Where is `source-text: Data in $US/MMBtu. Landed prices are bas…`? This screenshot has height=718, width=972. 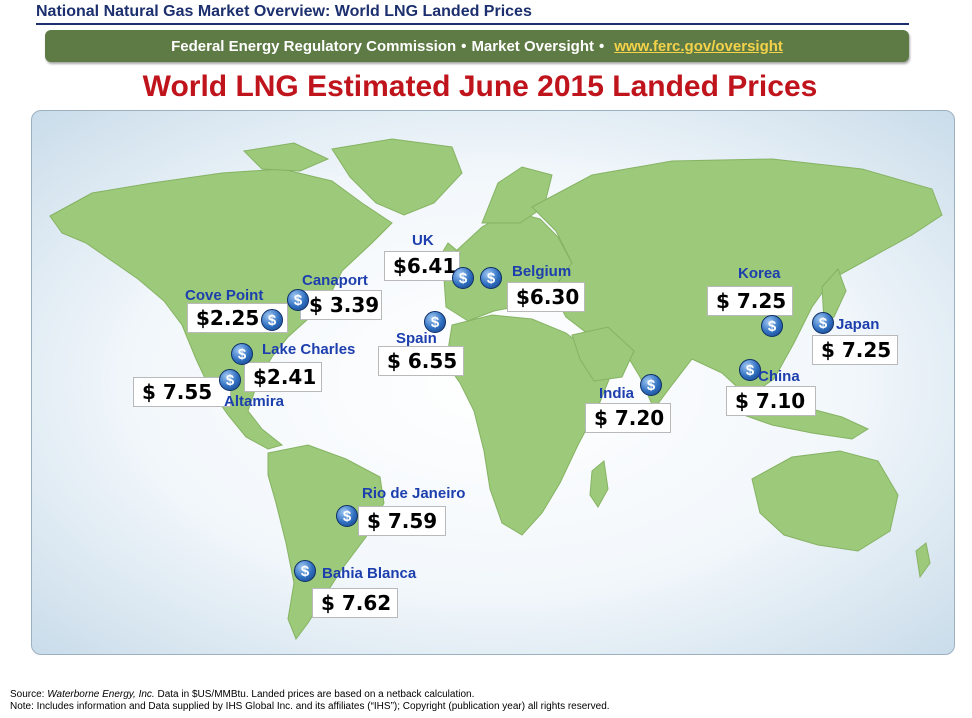 source-text: Data in $US/MMBtu. Landed prices are bas… is located at coordinates (316, 694).